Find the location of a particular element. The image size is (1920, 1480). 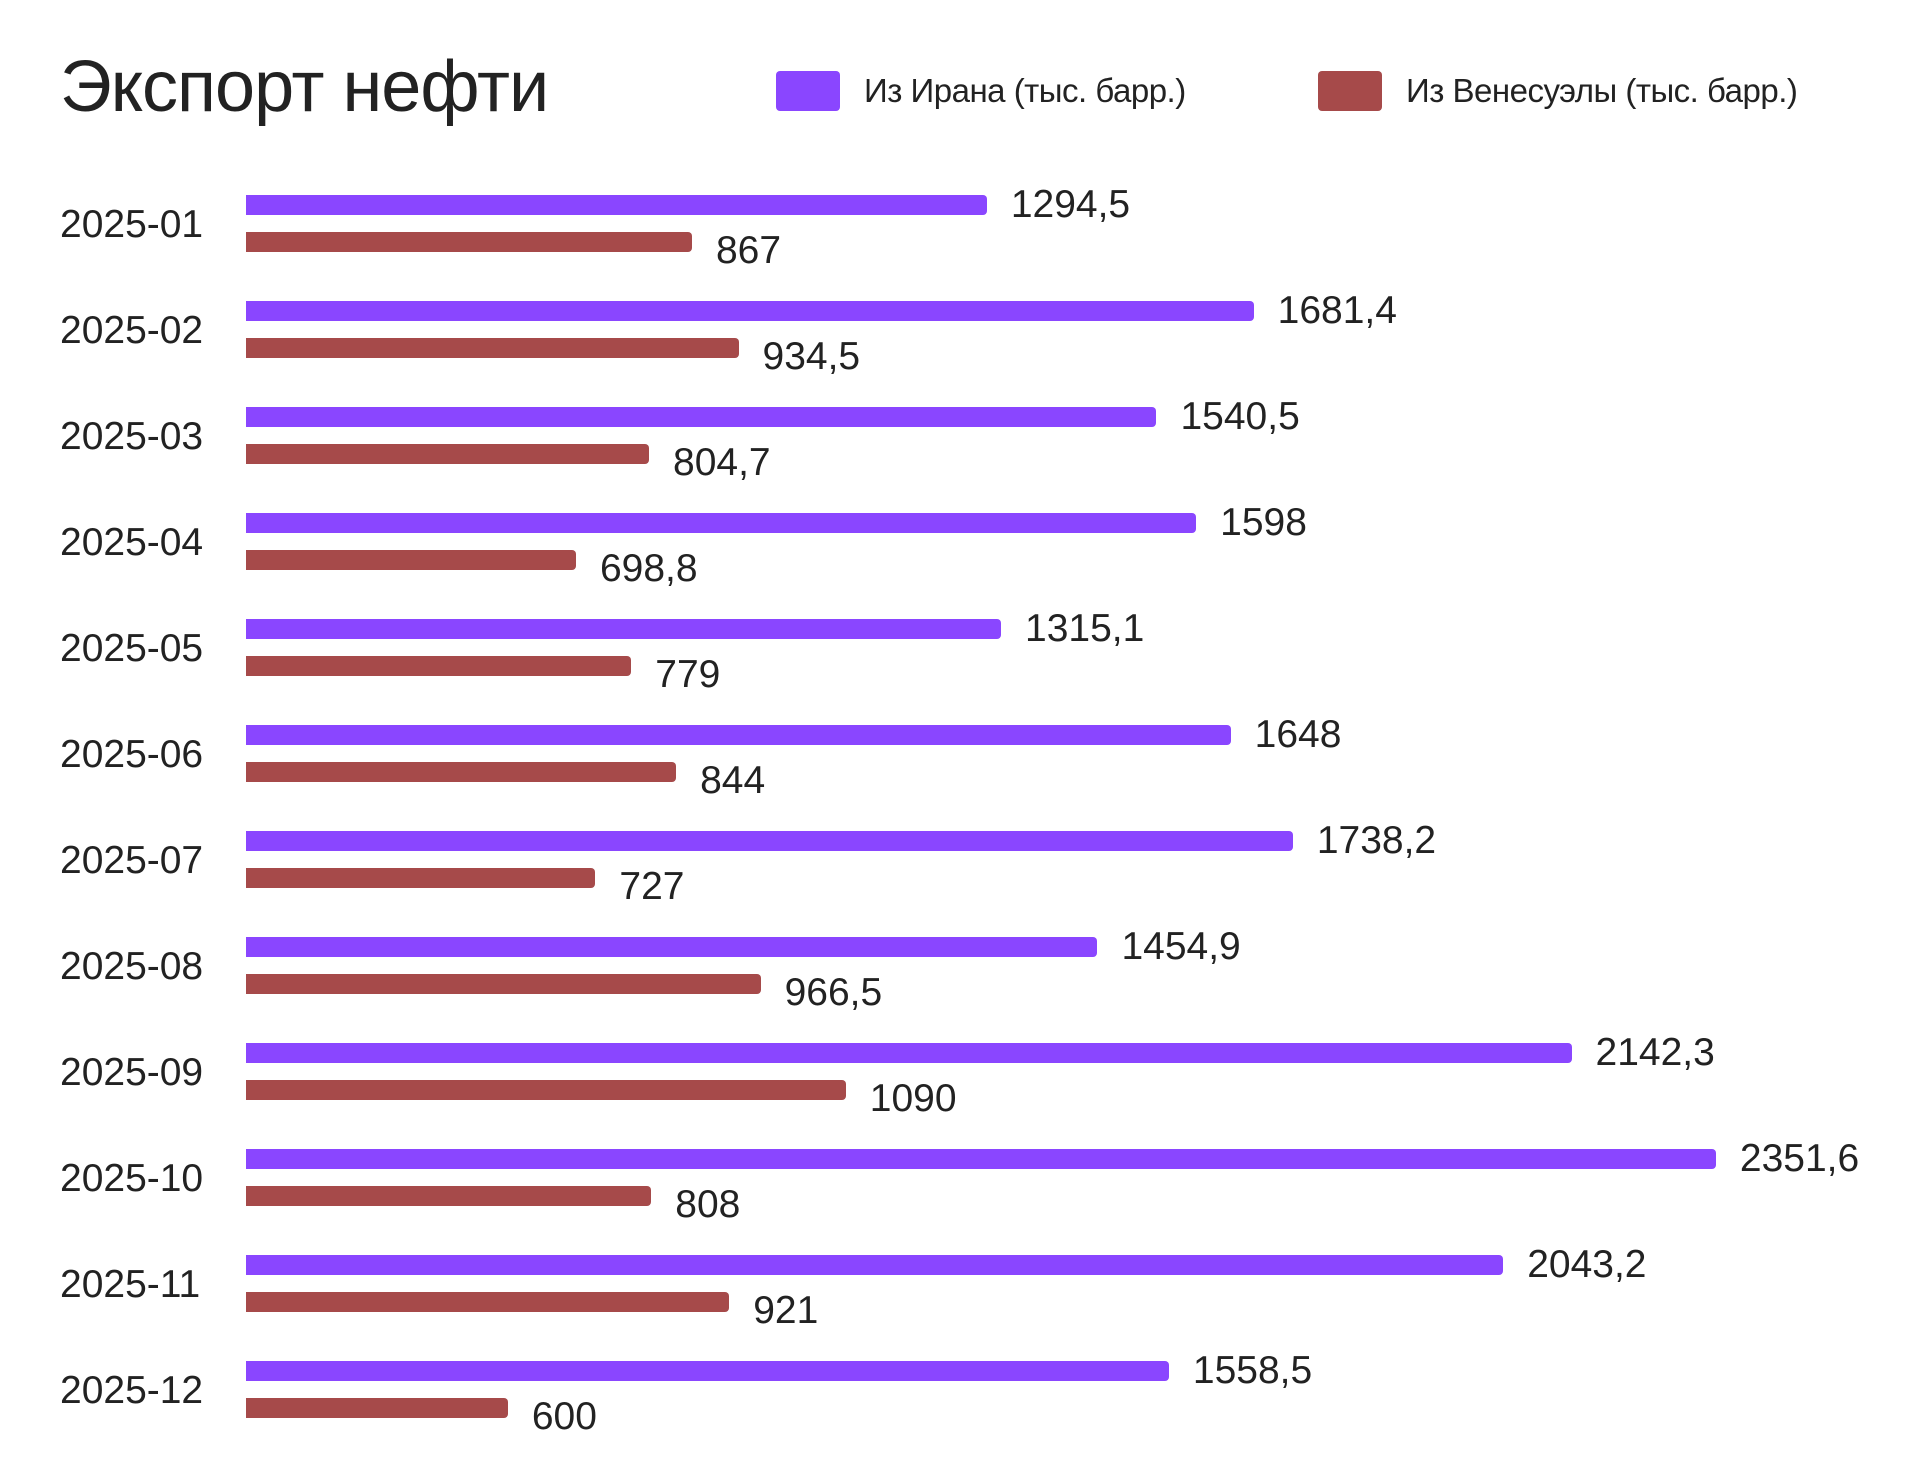

category-label: 2025-11 is located at coordinates (130, 1284).